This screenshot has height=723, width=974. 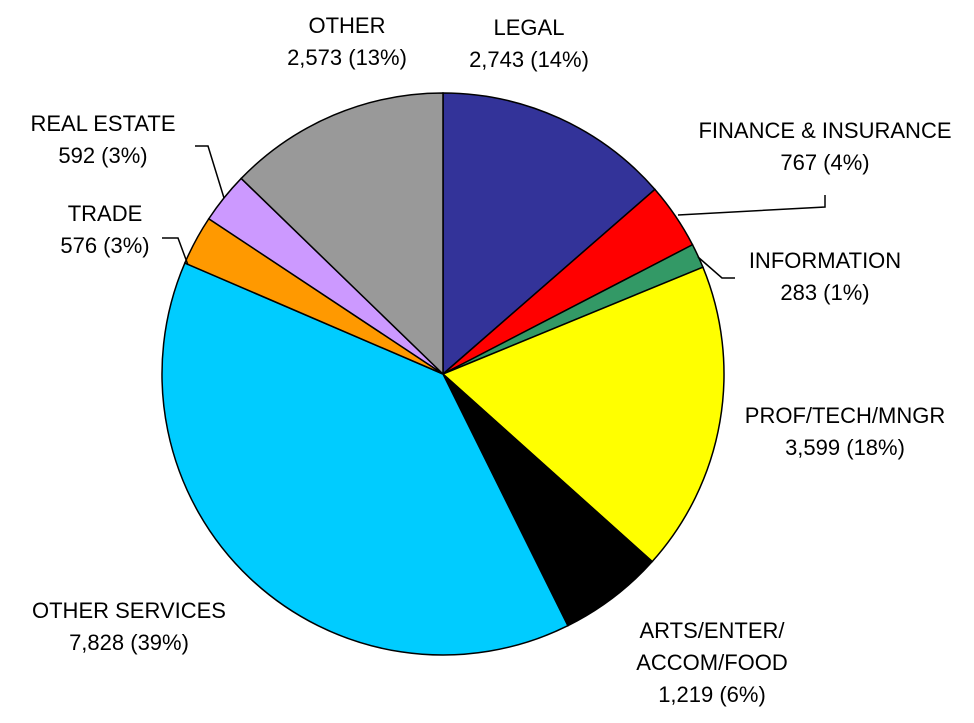 I want to click on slice-label: ARTS/ENTER/ ACCOM/FOOD 1,219 (6%), so click(x=712, y=663).